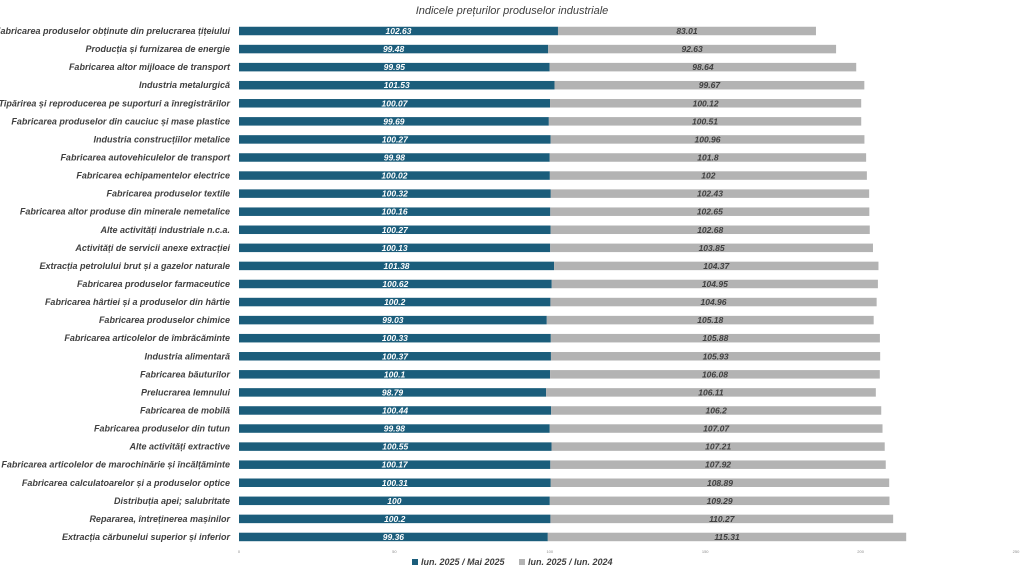 This screenshot has width=1024, height=575. I want to click on data-label: 100.31, so click(395, 483).